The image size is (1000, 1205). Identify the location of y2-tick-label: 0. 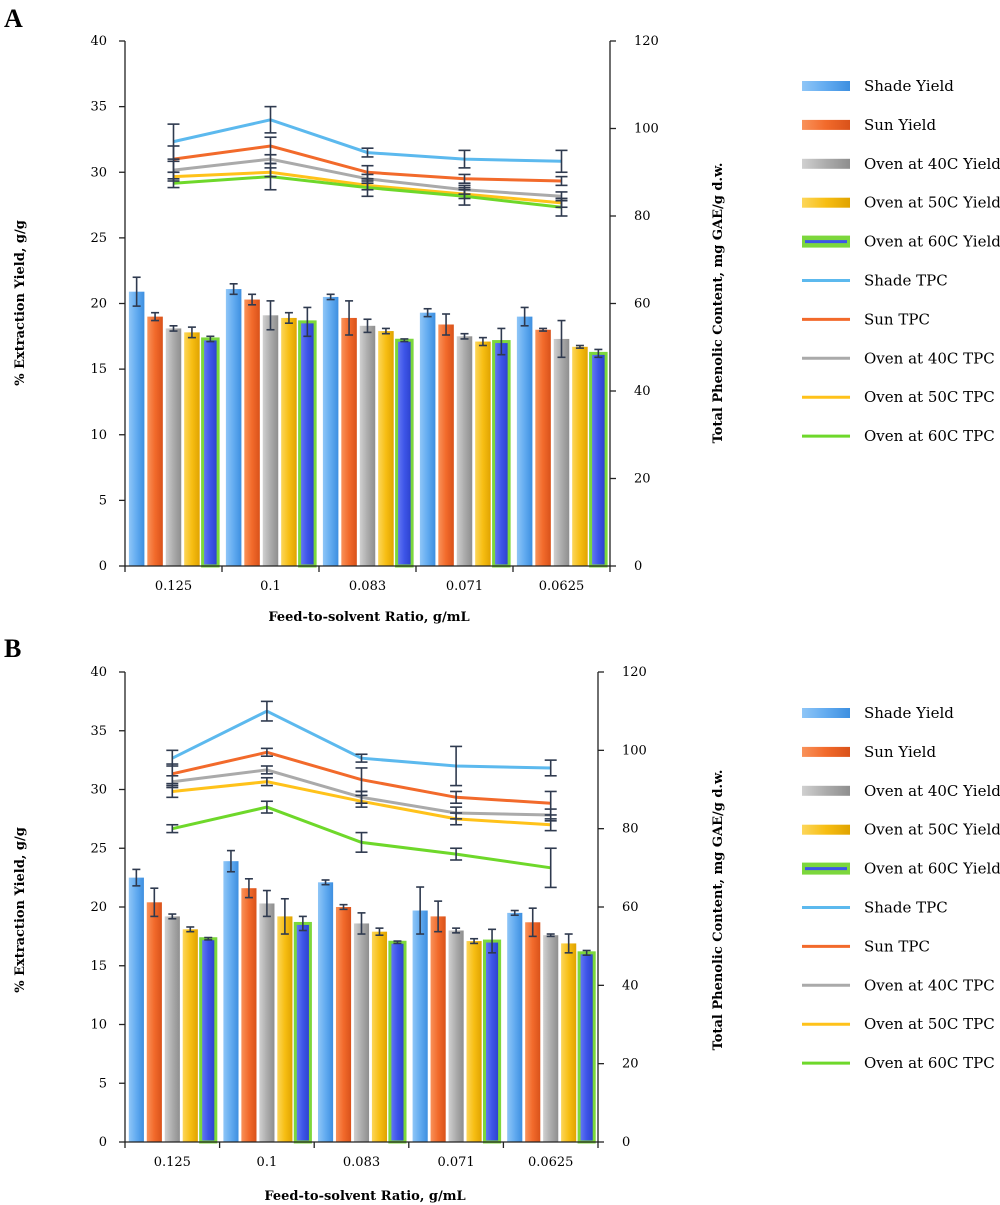
(638, 566).